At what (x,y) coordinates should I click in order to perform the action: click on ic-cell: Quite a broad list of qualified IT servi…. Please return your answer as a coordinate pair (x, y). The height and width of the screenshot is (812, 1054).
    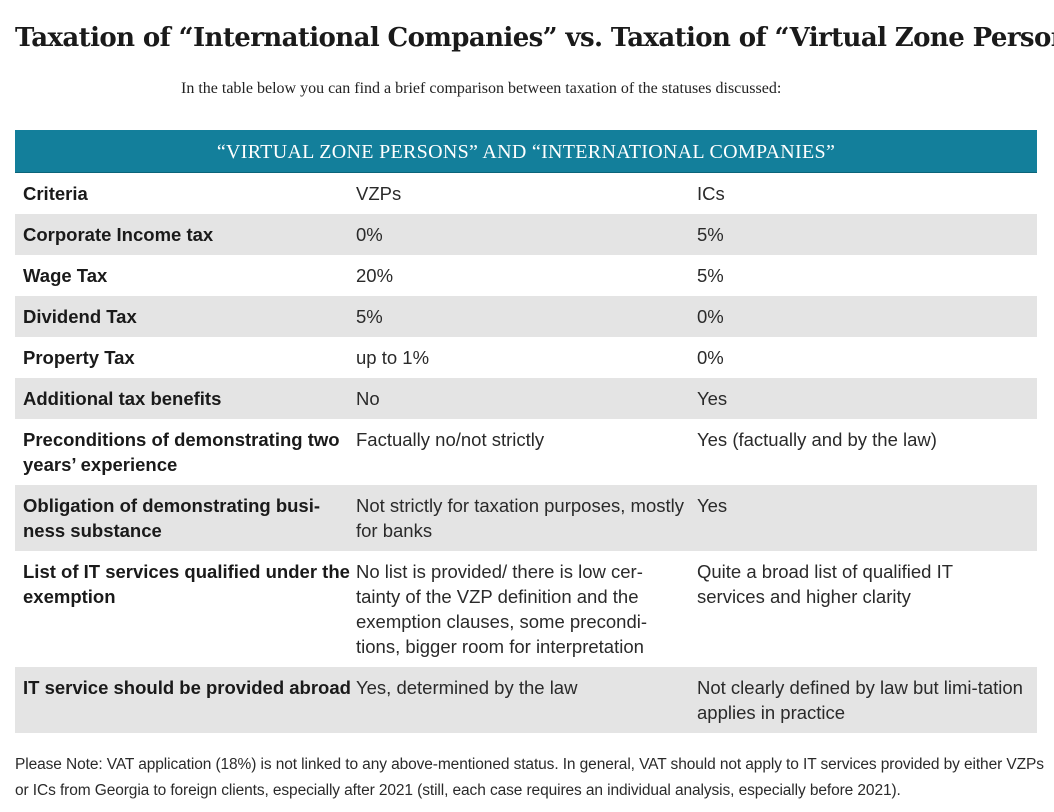
    Looking at the image, I should click on (825, 584).